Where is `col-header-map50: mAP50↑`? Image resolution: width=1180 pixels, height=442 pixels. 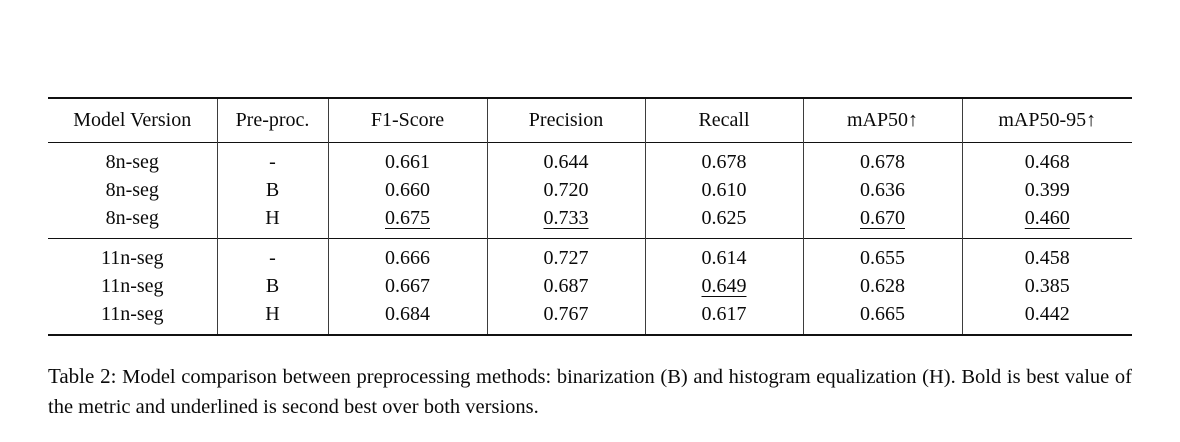 col-header-map50: mAP50↑ is located at coordinates (882, 120).